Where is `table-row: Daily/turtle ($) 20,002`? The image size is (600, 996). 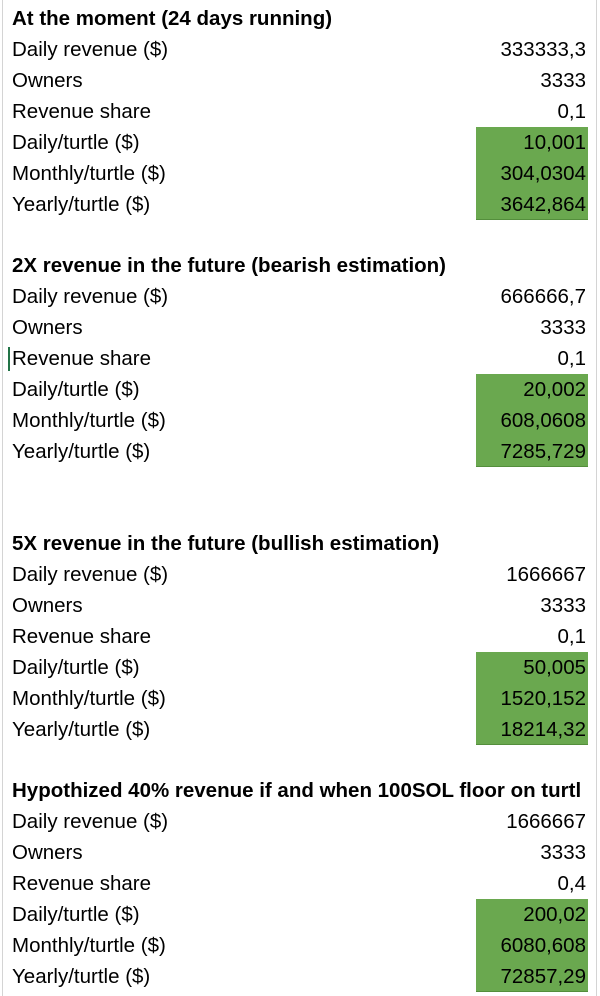
table-row: Daily/turtle ($) 20,002 is located at coordinates (300, 389).